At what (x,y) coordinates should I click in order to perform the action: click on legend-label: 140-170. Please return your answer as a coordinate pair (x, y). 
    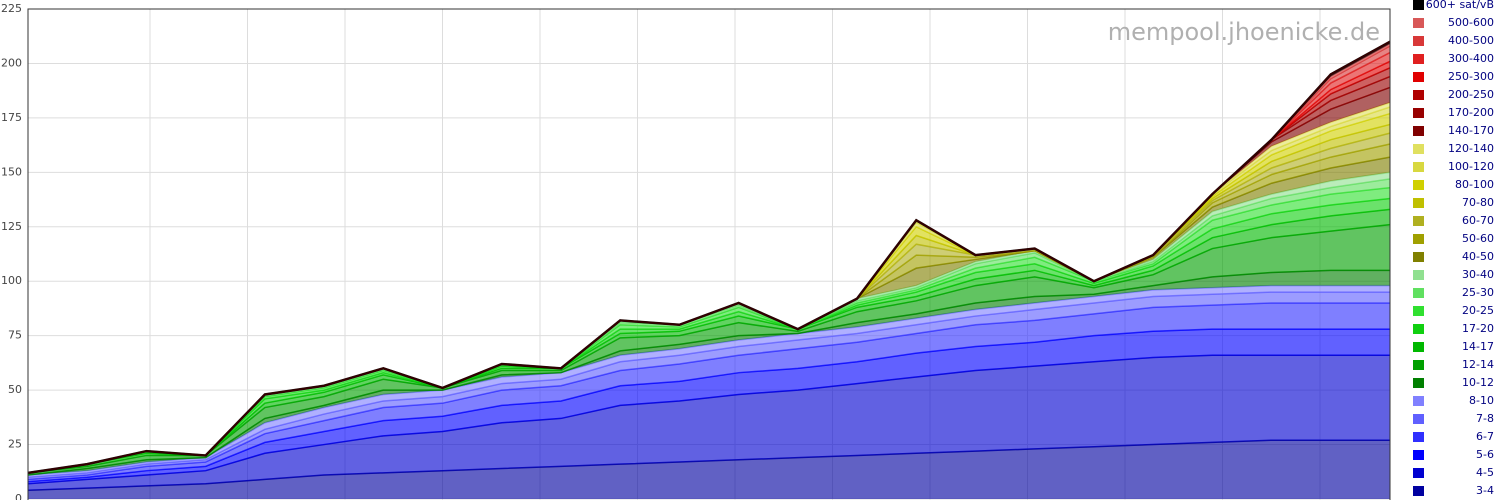
    Looking at the image, I should click on (1471, 130).